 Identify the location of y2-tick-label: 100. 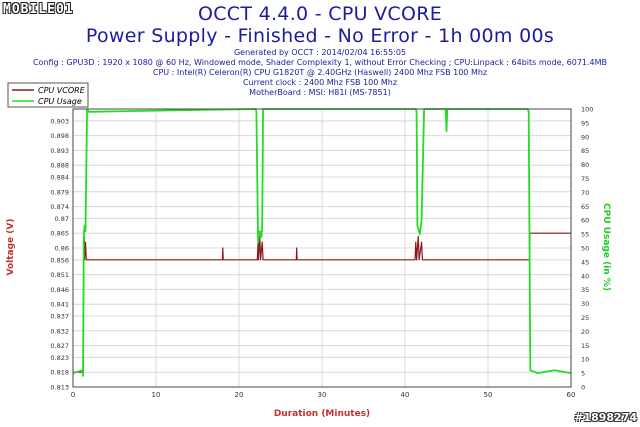
(587, 110).